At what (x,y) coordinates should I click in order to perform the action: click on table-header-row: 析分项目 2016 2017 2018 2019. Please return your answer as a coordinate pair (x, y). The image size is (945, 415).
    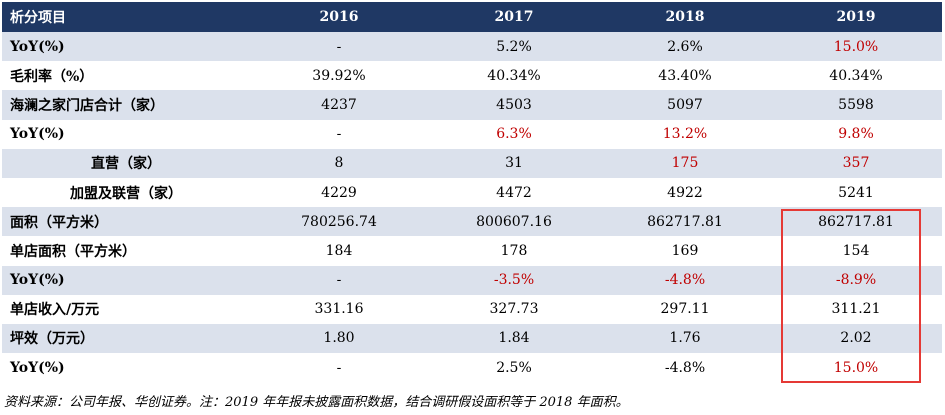
    Looking at the image, I should click on (472, 17).